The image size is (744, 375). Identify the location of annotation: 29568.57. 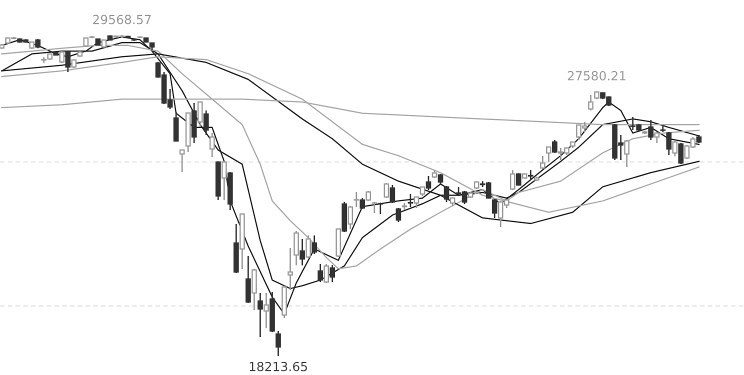
(122, 19).